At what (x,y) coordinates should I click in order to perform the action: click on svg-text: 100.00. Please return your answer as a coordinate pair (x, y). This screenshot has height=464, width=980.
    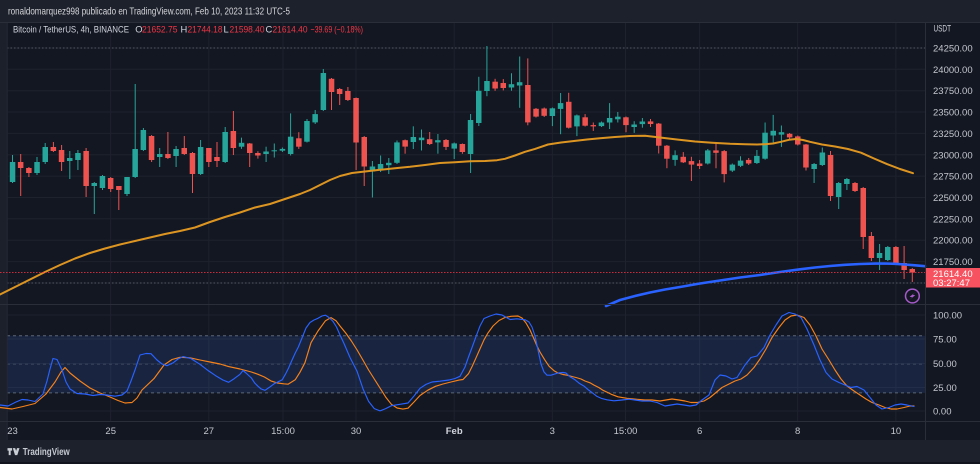
    Looking at the image, I should click on (947, 316).